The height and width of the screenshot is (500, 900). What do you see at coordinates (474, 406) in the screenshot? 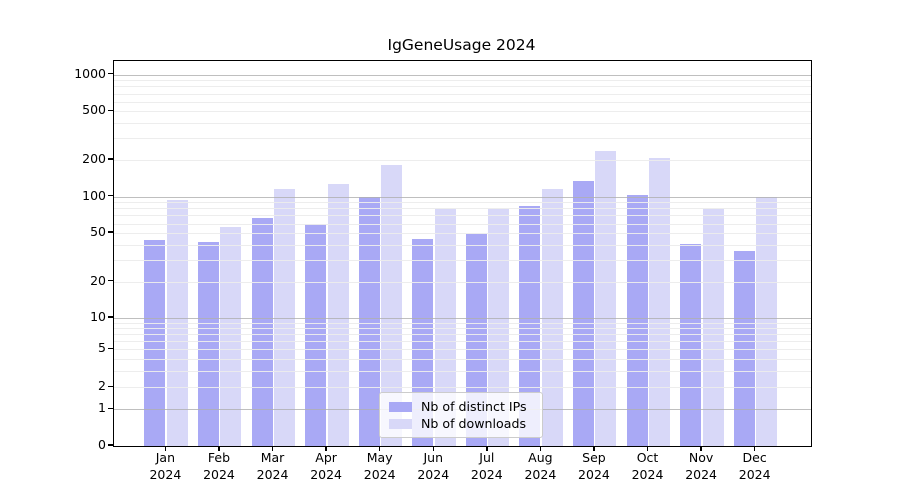
I see `legend-label-distinct-ips: Nb of distinct IPs` at bounding box center [474, 406].